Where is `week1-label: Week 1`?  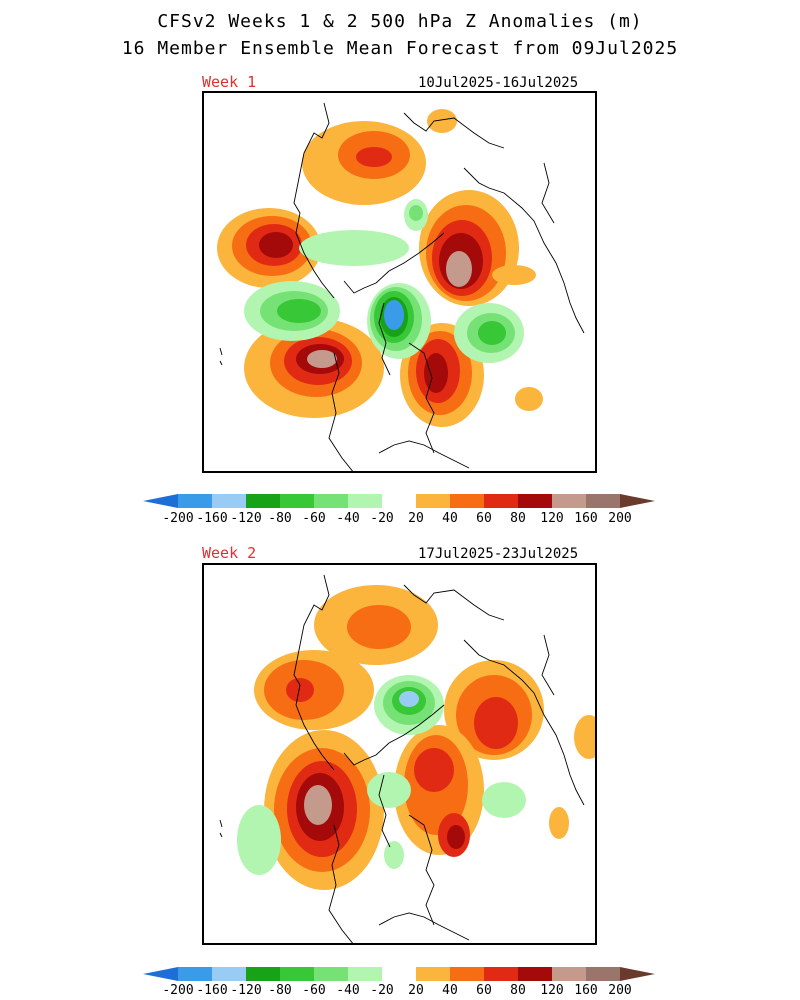 week1-label: Week 1 is located at coordinates (229, 82).